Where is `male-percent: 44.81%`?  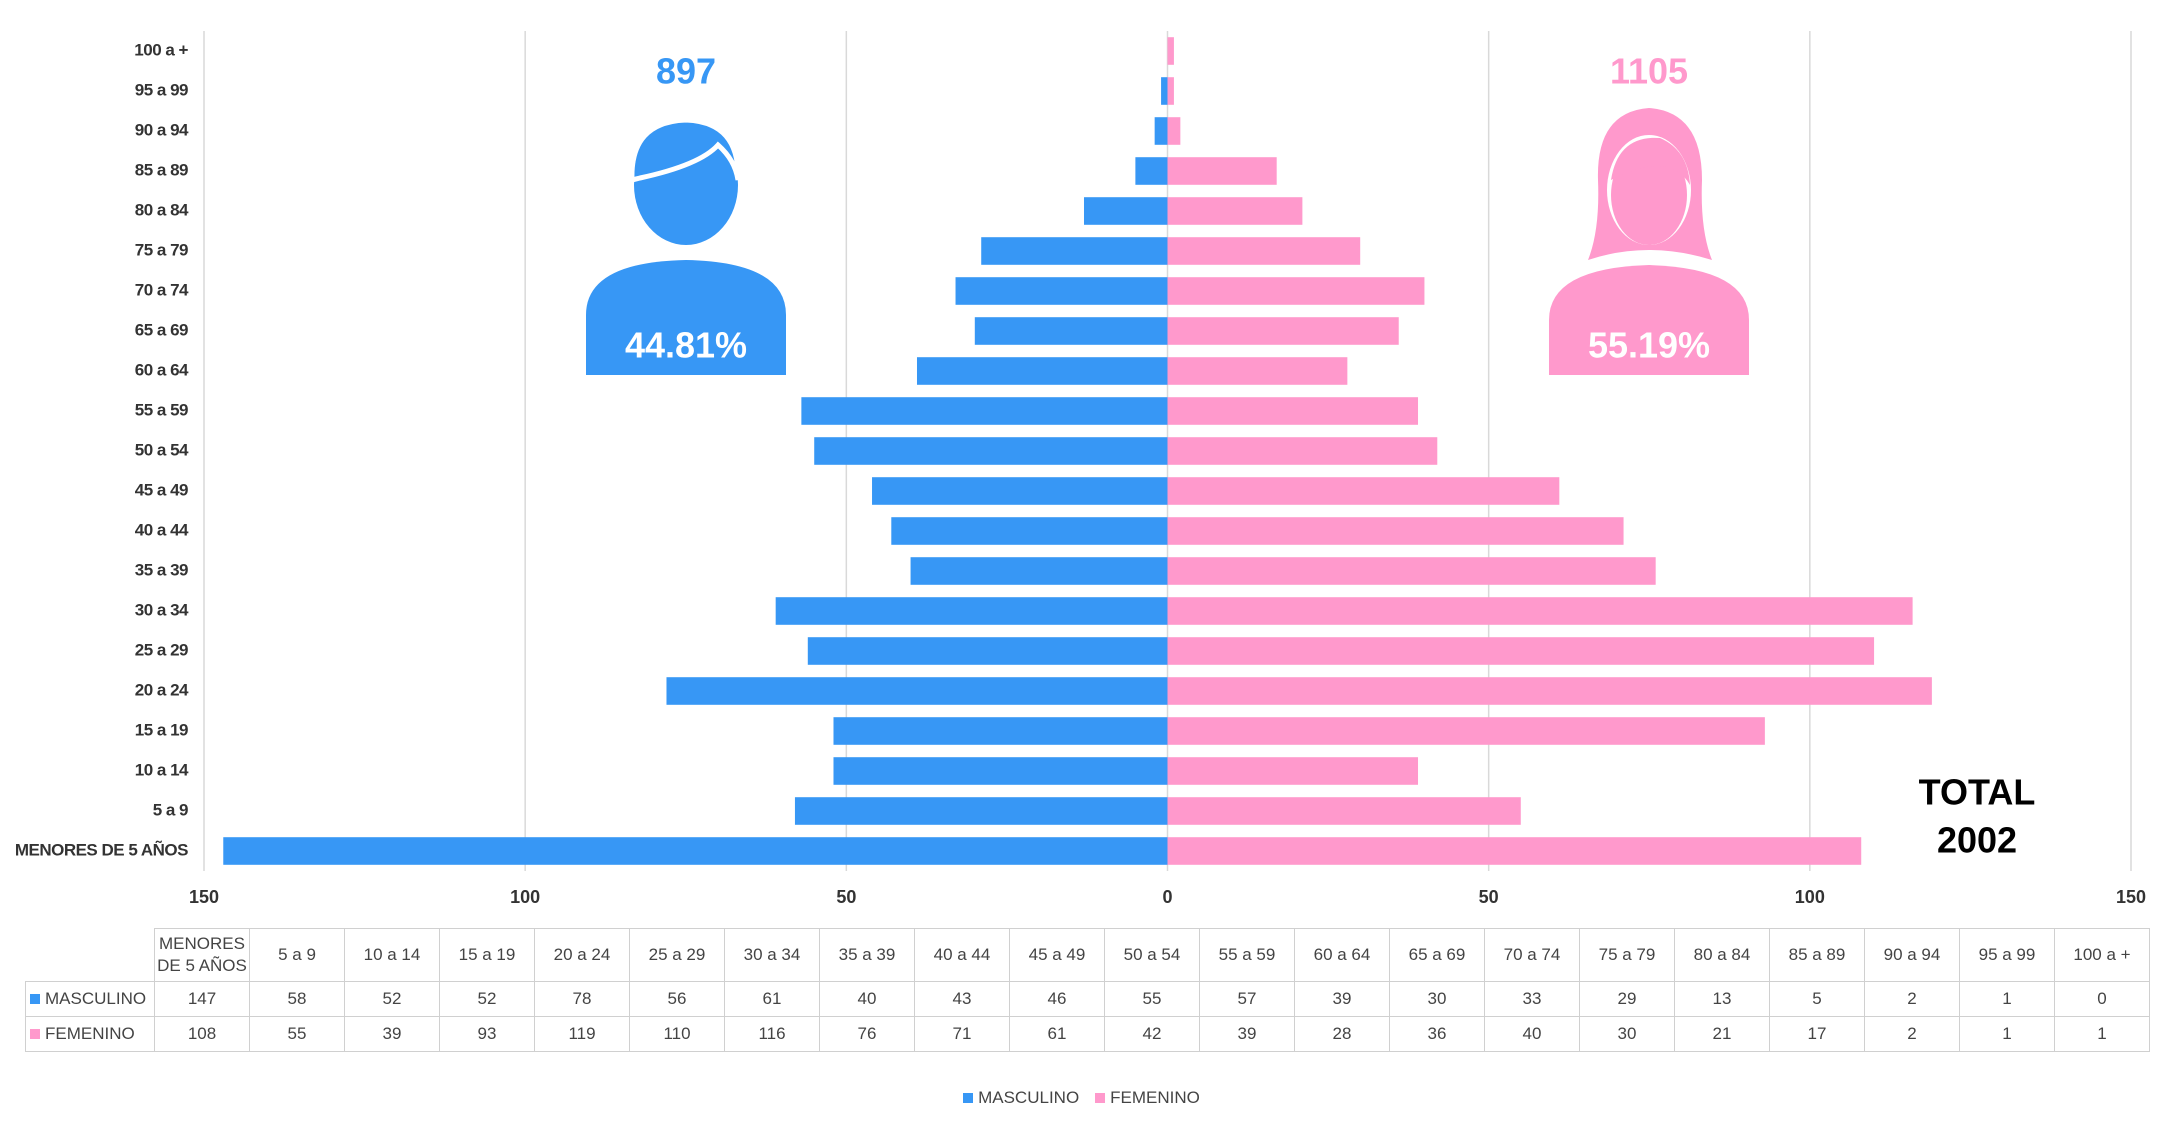 male-percent: 44.81% is located at coordinates (686, 345).